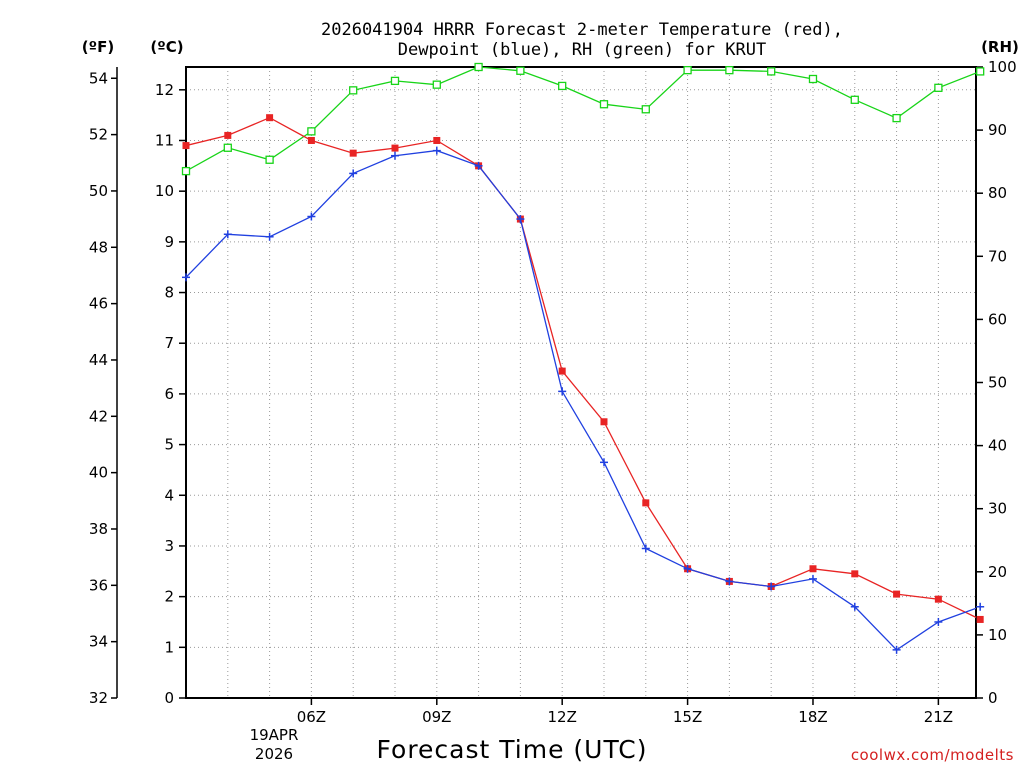 Image resolution: width=1024 pixels, height=768 pixels. What do you see at coordinates (997, 319) in the screenshot?
I see `rh-tick-label: 60` at bounding box center [997, 319].